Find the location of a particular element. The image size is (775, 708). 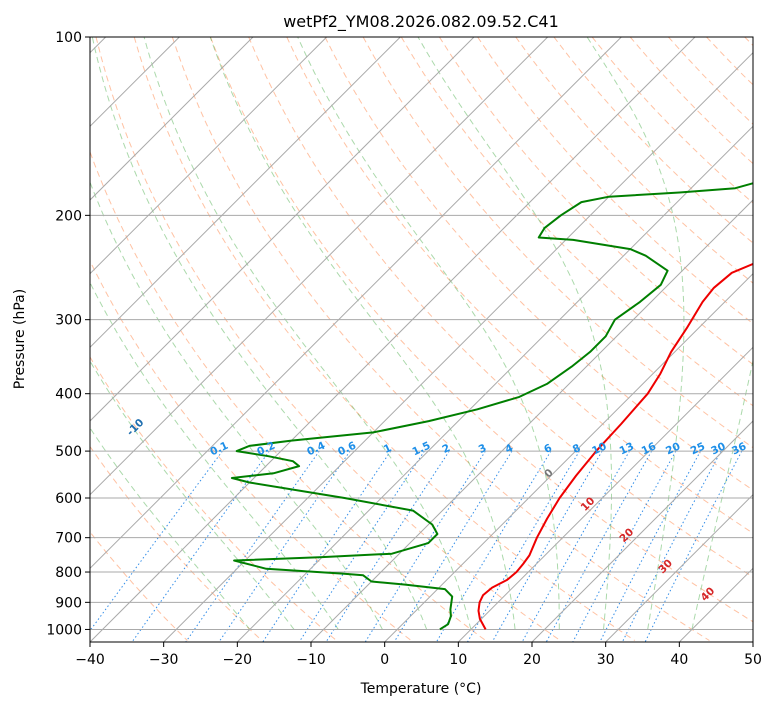

y-tick-label: 600 is located at coordinates (68, 499).